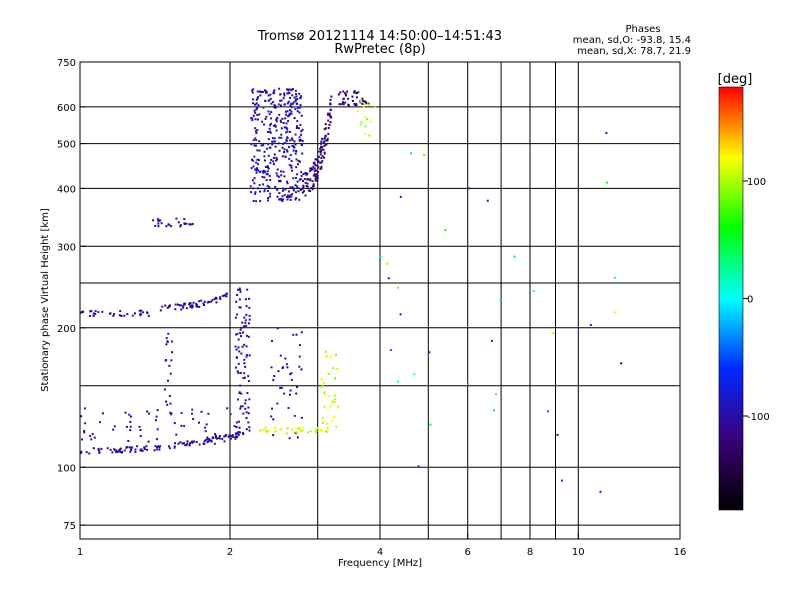 This screenshot has height=600, width=800. What do you see at coordinates (66, 329) in the screenshot?
I see `y-tick-label: 200` at bounding box center [66, 329].